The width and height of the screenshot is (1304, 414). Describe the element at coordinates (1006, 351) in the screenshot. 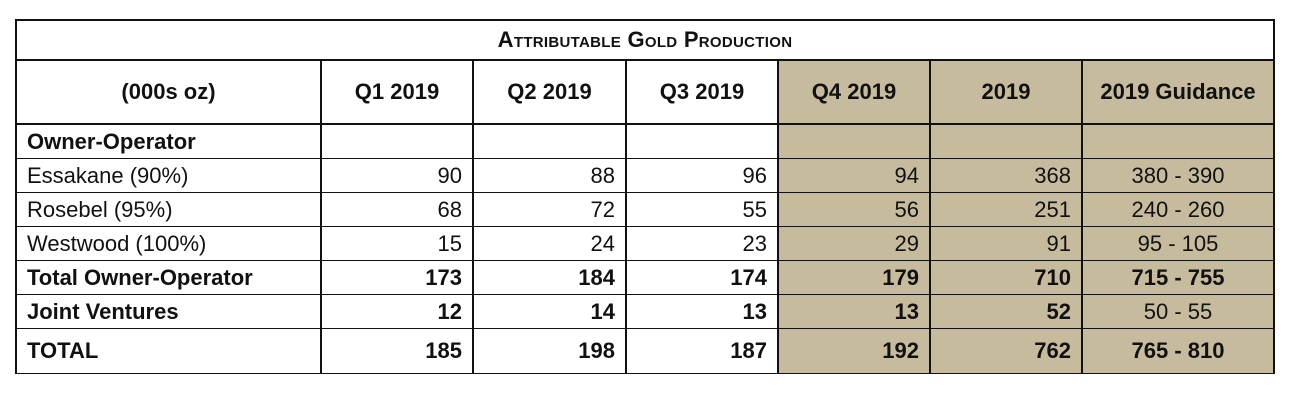

I see `cell-2019: 762` at that location.